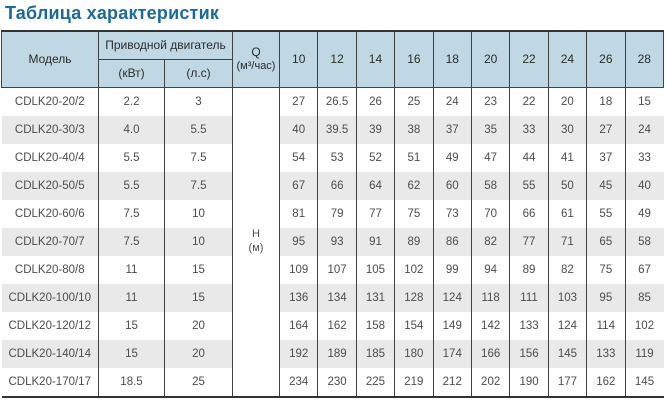  I want to click on head-value-cell: 89, so click(529, 270).